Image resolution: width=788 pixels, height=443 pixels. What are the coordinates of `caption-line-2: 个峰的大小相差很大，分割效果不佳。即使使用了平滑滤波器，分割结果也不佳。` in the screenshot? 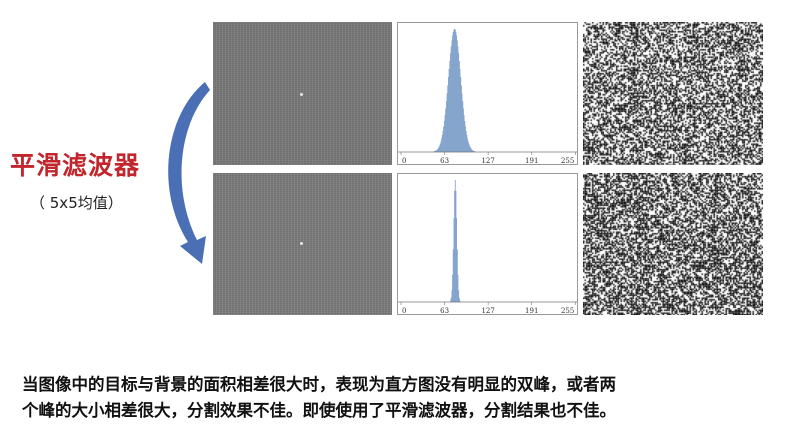 It's located at (319, 410).